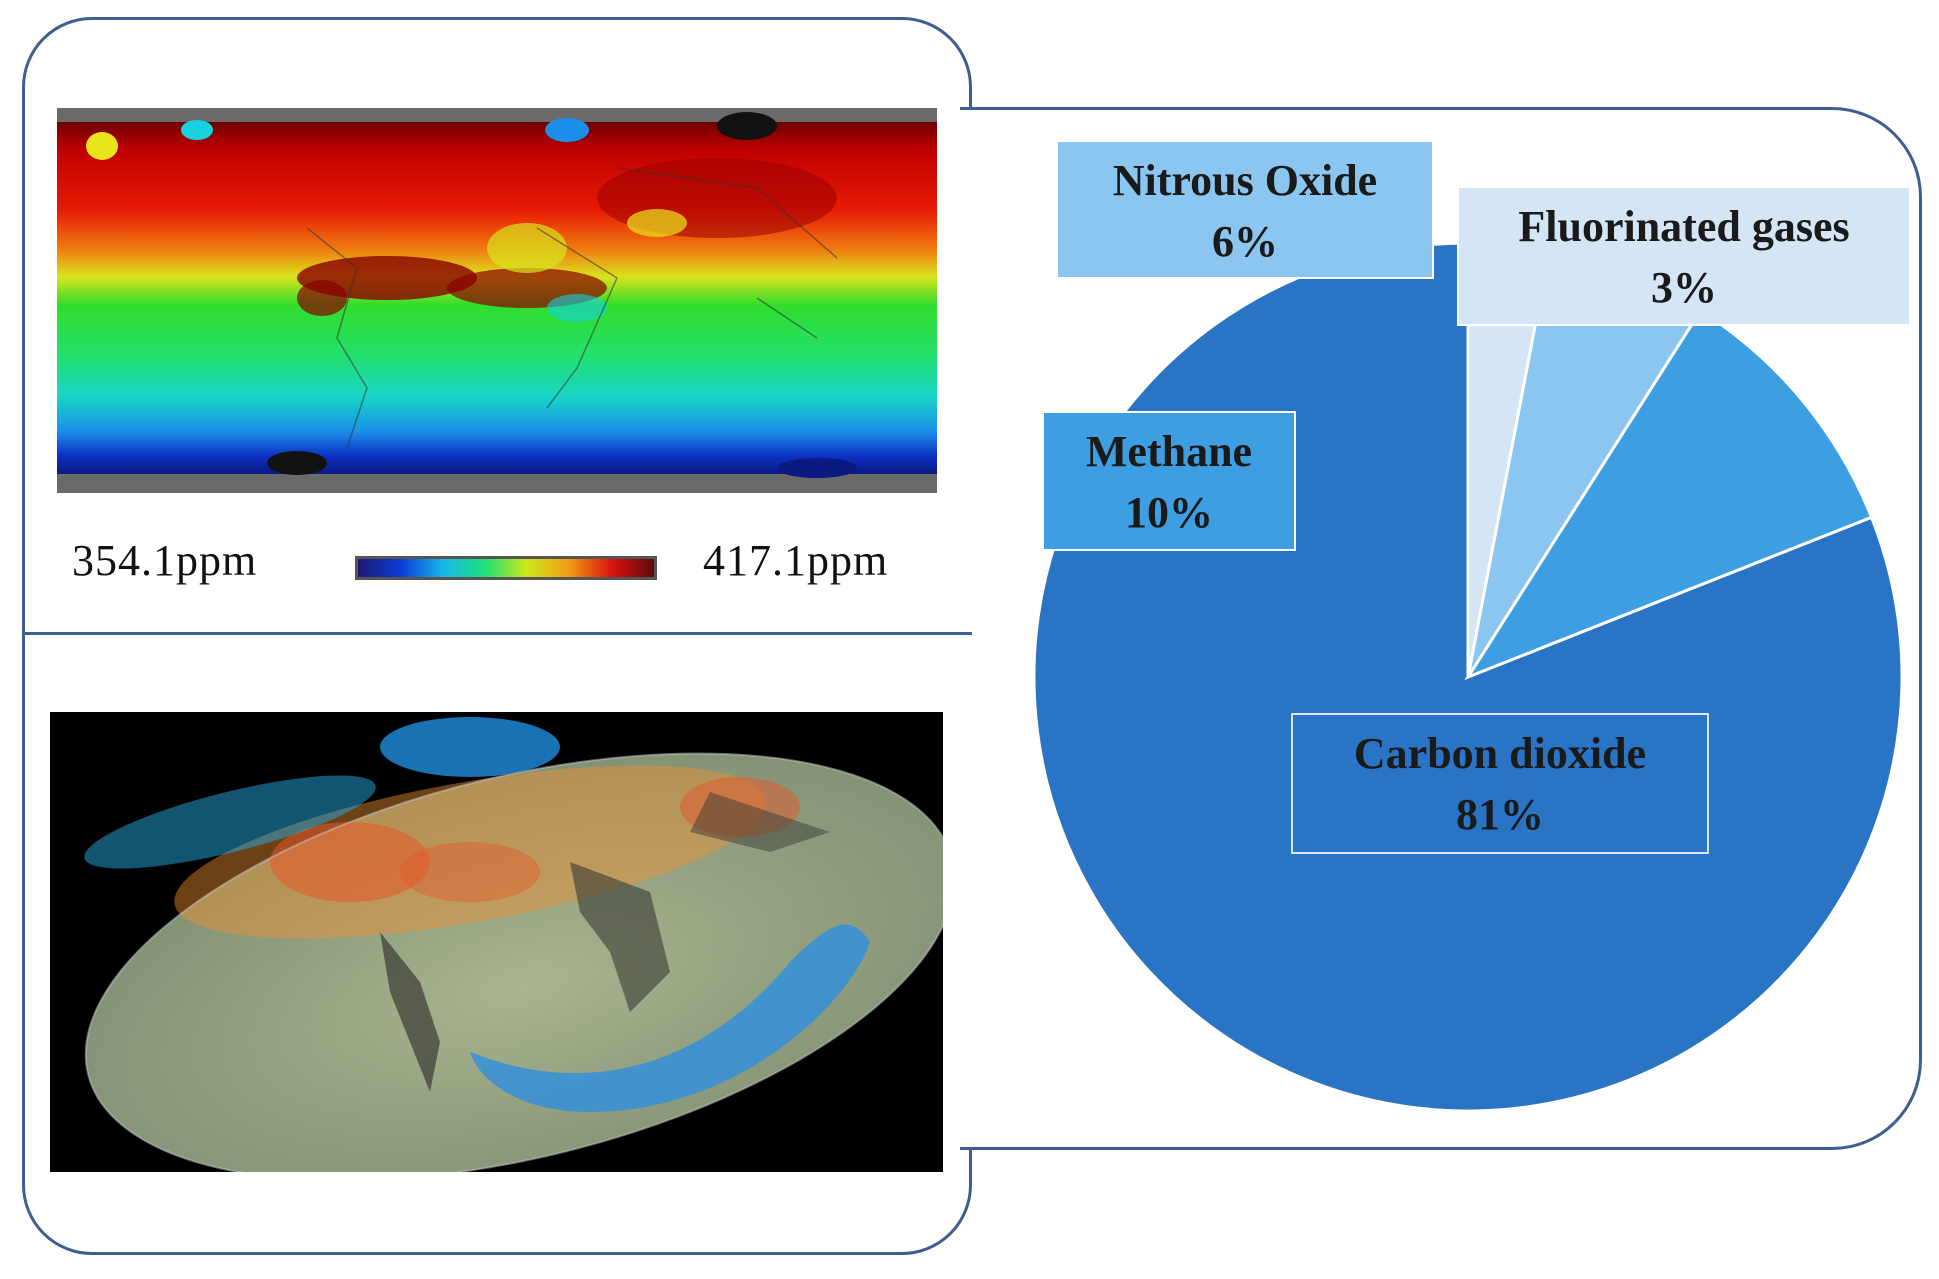 The height and width of the screenshot is (1279, 1939). What do you see at coordinates (1684, 226) in the screenshot?
I see `label-fluorinated-gases-name: Fluorinated gases` at bounding box center [1684, 226].